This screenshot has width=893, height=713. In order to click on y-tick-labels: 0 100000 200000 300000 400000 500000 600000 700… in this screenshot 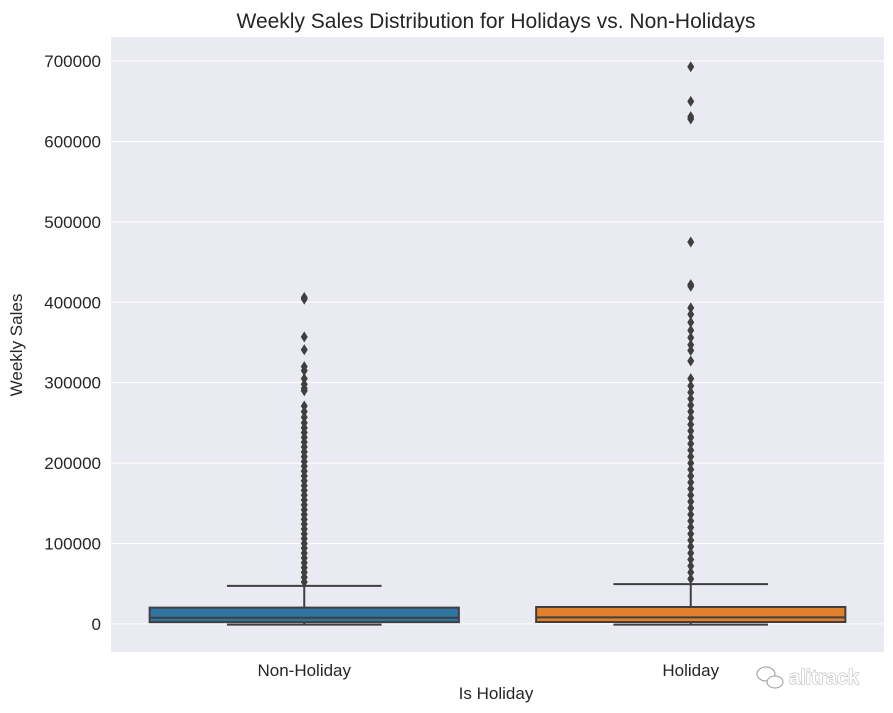, I will do `click(72, 343)`.